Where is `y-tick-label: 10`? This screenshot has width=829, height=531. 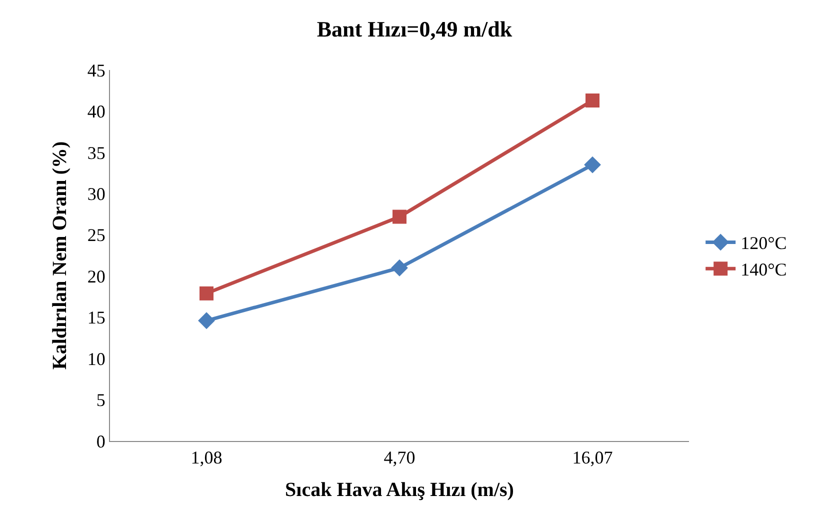
y-tick-label: 10 is located at coordinates (96, 358).